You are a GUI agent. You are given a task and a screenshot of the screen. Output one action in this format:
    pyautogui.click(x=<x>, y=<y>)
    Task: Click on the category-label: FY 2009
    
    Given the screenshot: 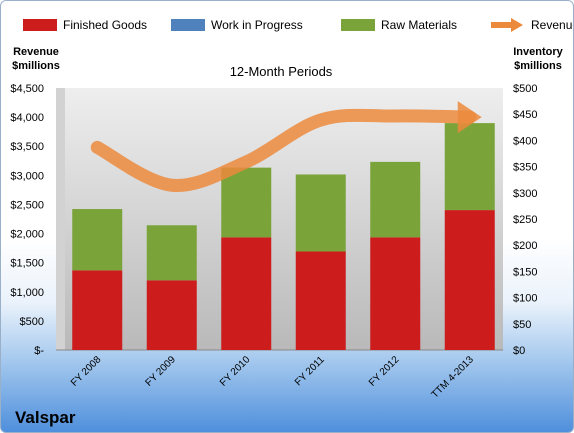 What is the action you would take?
    pyautogui.click(x=160, y=371)
    